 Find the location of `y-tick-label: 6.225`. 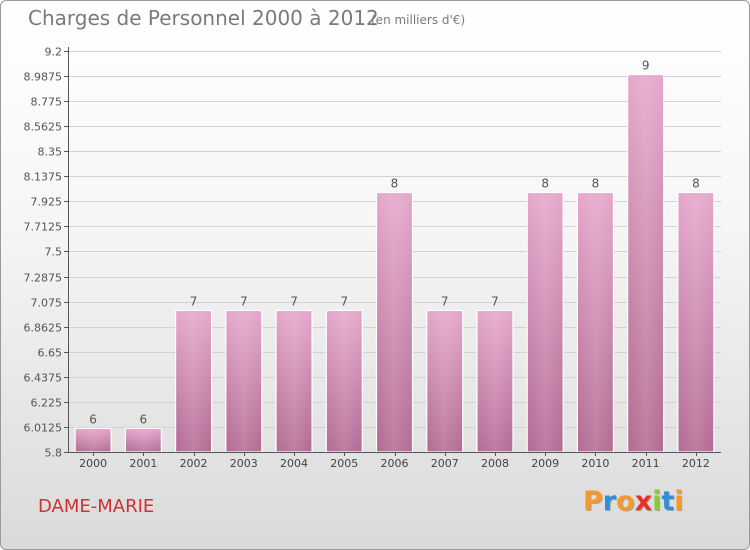

y-tick-label: 6.225 is located at coordinates (47, 403).